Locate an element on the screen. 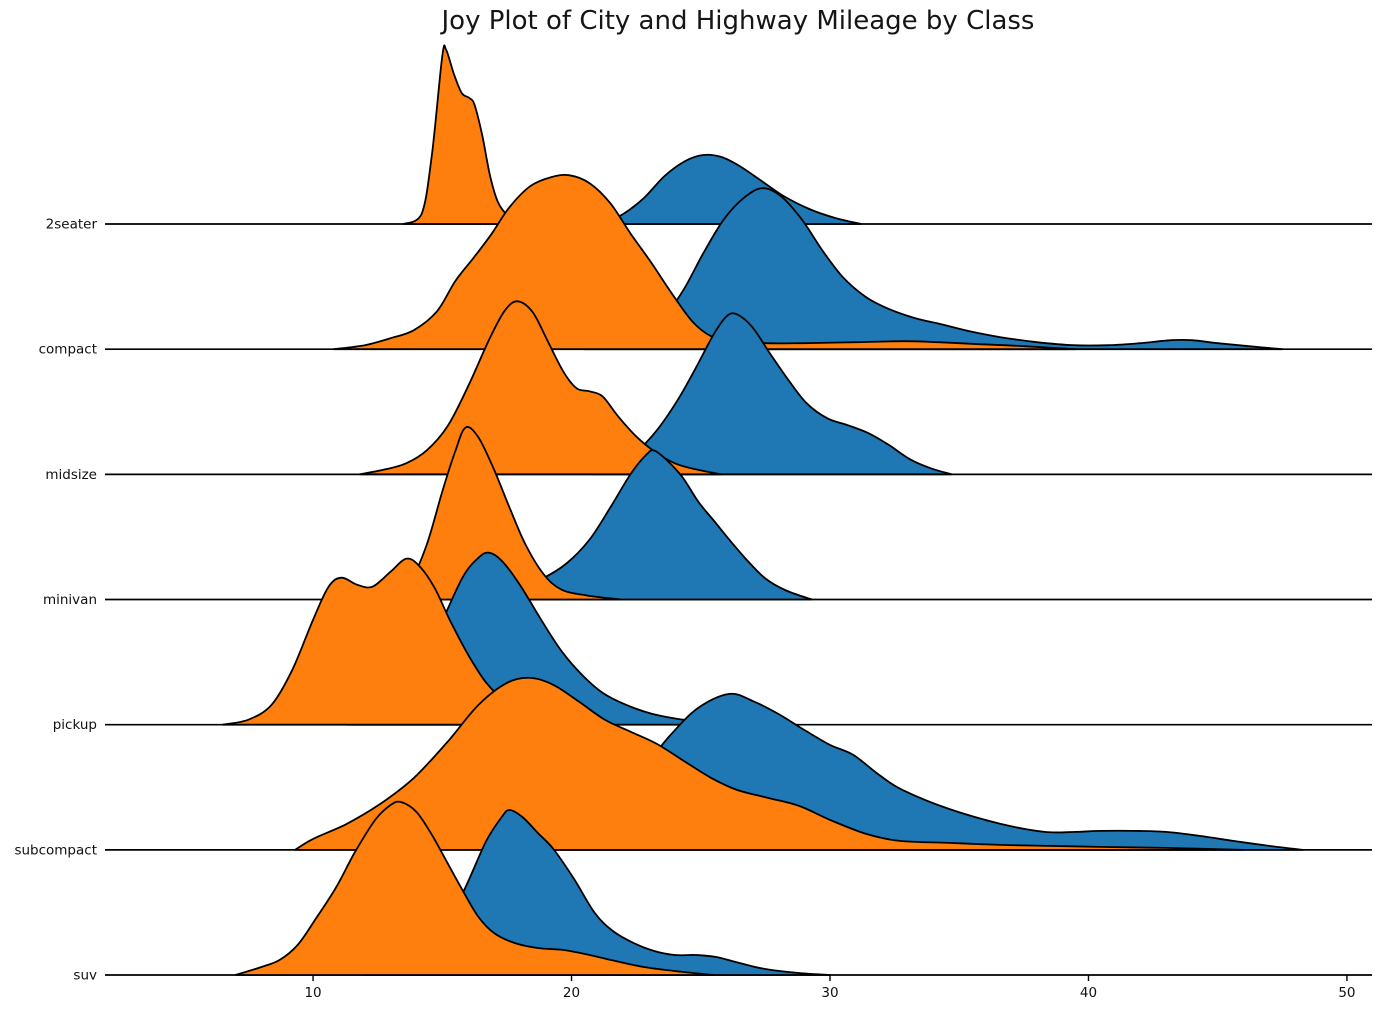 This screenshot has width=1386, height=1017. x-tick-label-40: 40 is located at coordinates (1088, 993).